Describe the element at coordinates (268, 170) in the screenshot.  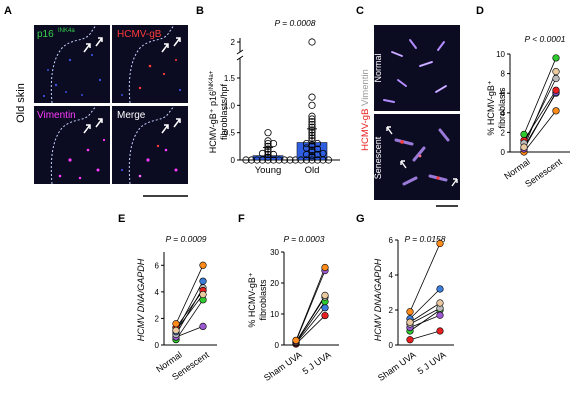
I see `x-category-label: Young` at that location.